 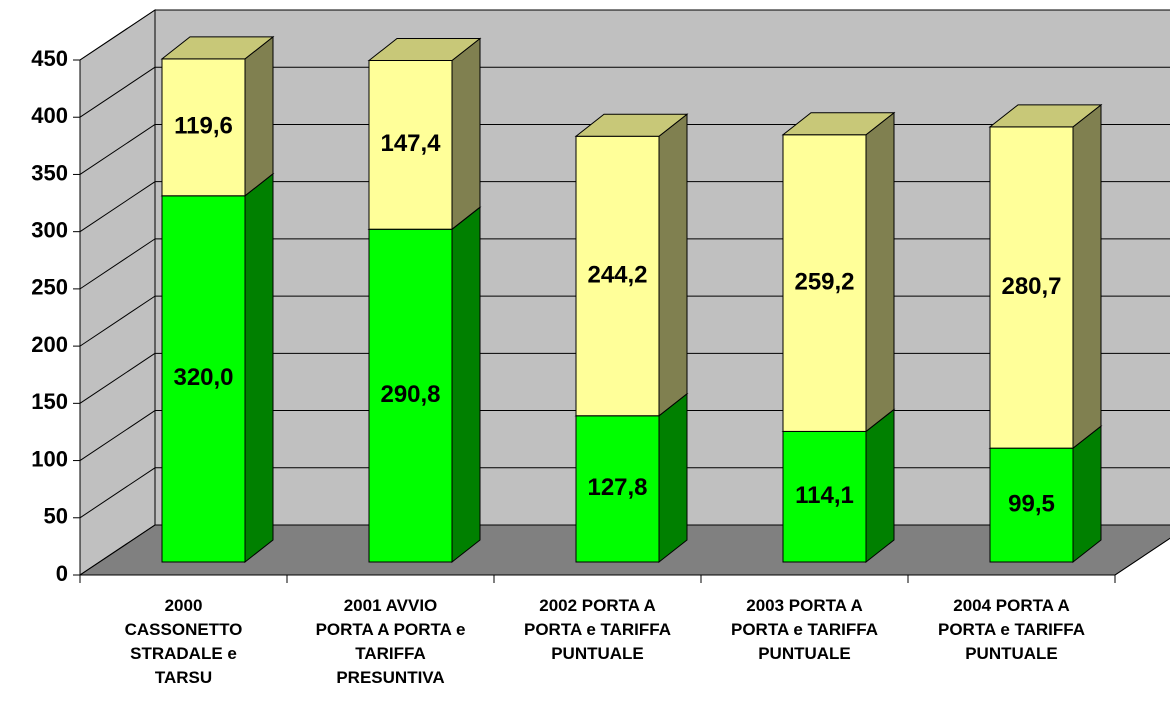 I want to click on x-tick-label: 2002 PORTA A PORTA e TARIFFA PUNTUALE, so click(x=597, y=629).